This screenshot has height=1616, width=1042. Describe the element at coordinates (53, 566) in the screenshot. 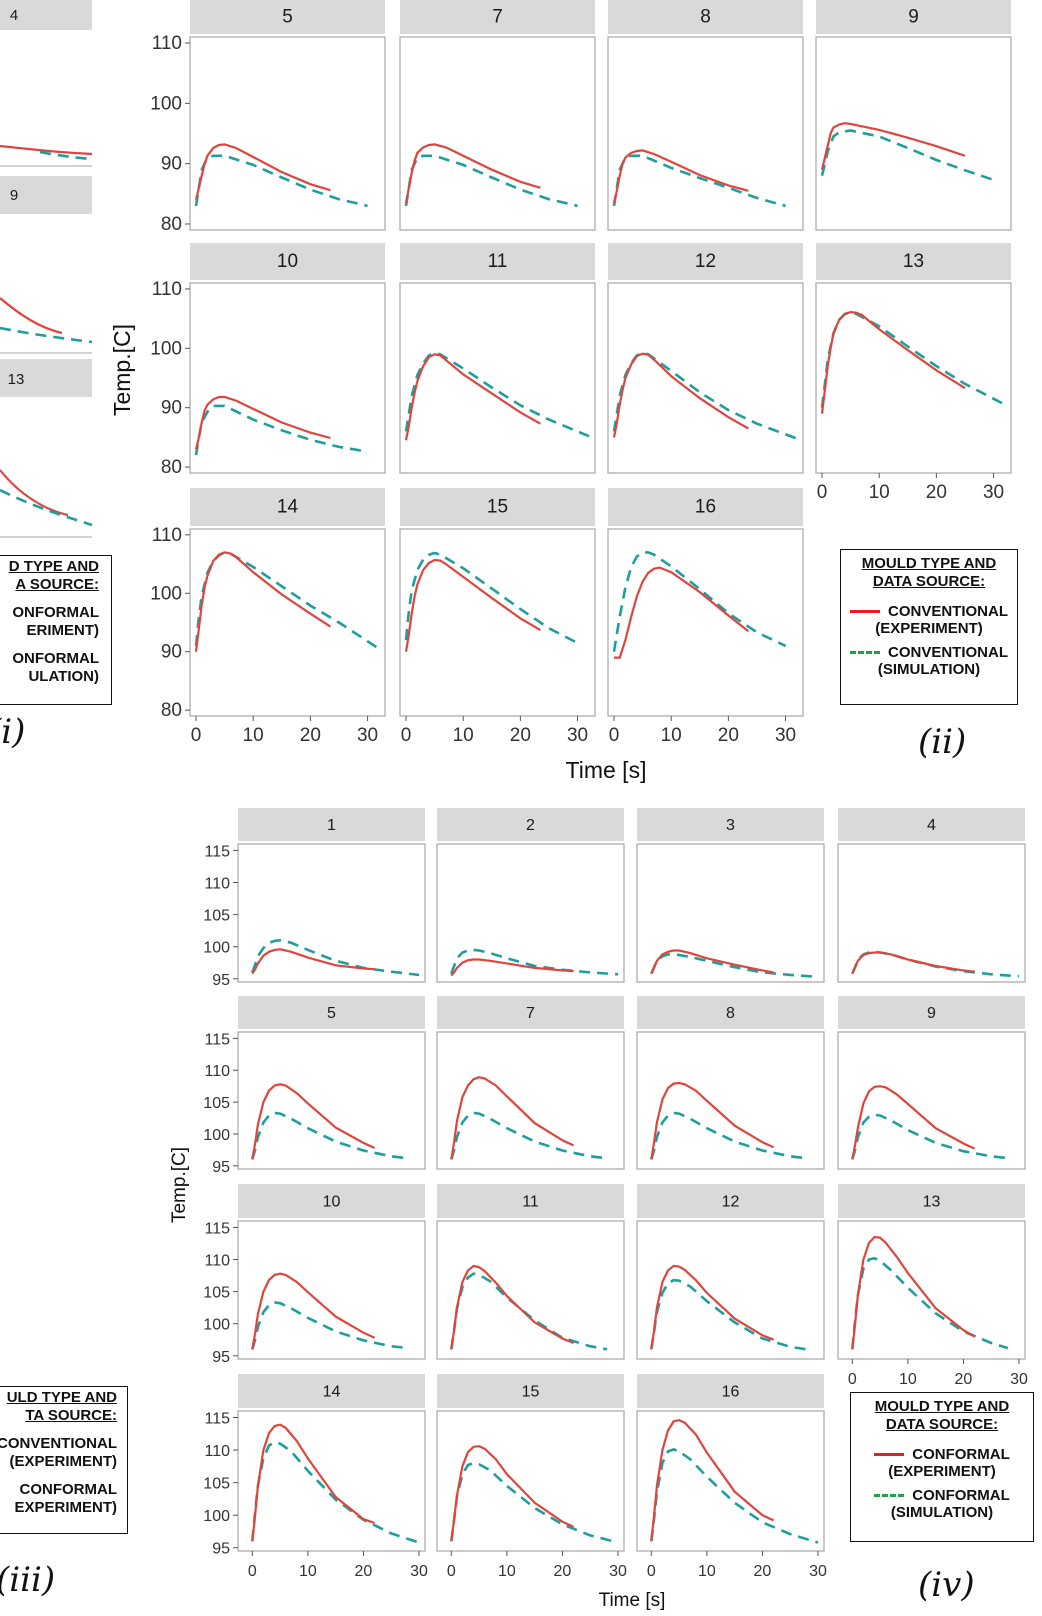

I see `fragment-legend-line: D TYPE AND` at that location.